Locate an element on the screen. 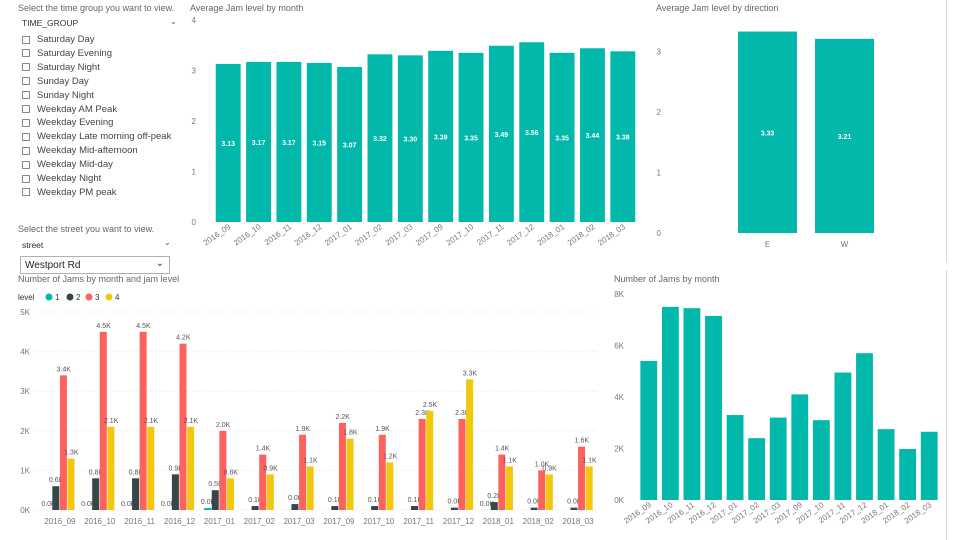  time-group-label: Weekday AM Peak is located at coordinates (77, 109).